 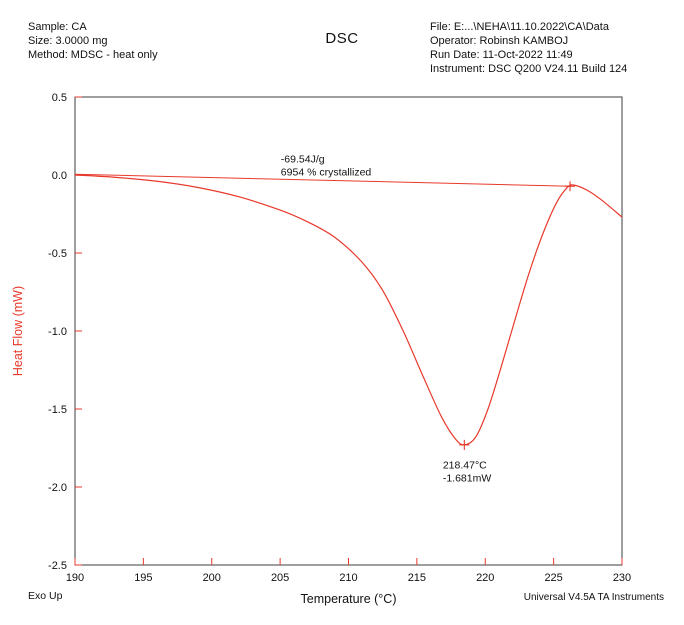 What do you see at coordinates (303, 160) in the screenshot?
I see `enthalpy-annotation: -69.54J/g` at bounding box center [303, 160].